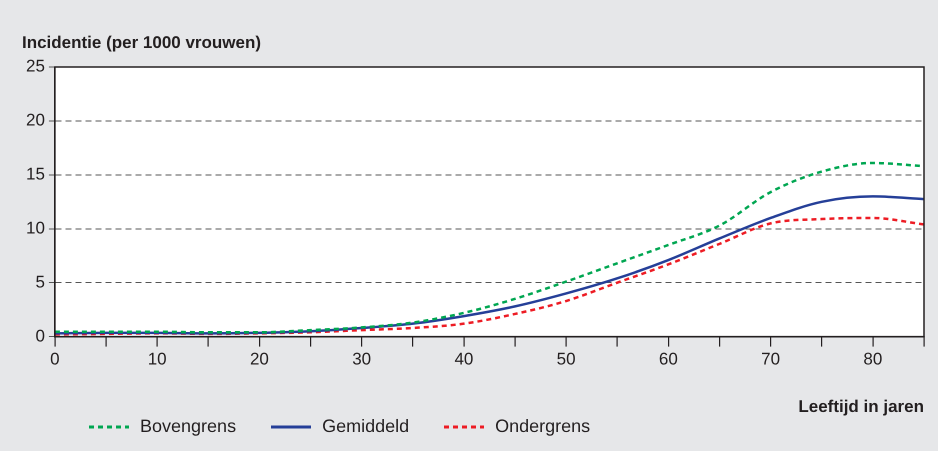 The image size is (938, 451). I want to click on x-tick-label: 80, so click(872, 358).